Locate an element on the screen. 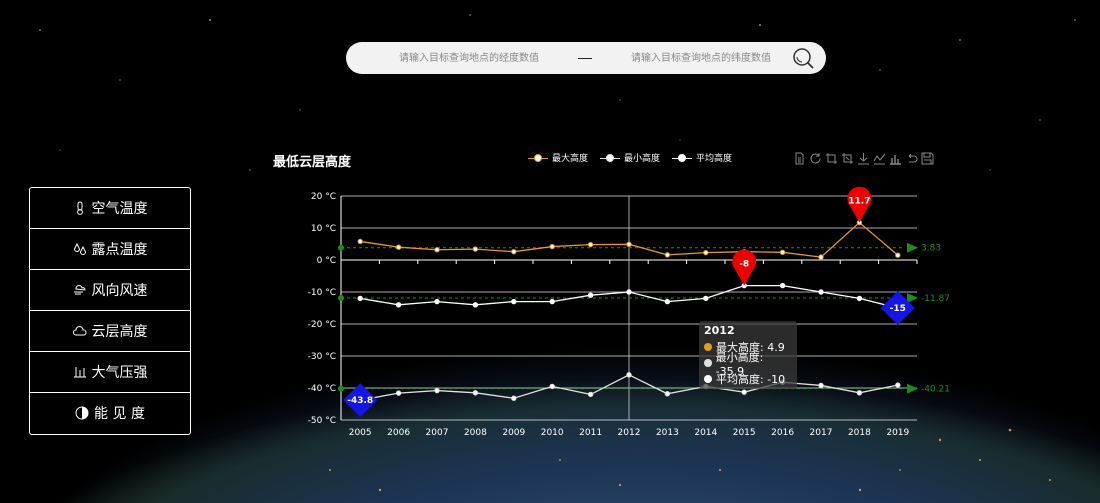 Image resolution: width=1100 pixels, height=503 pixels. line-chart-icon is located at coordinates (879, 158).